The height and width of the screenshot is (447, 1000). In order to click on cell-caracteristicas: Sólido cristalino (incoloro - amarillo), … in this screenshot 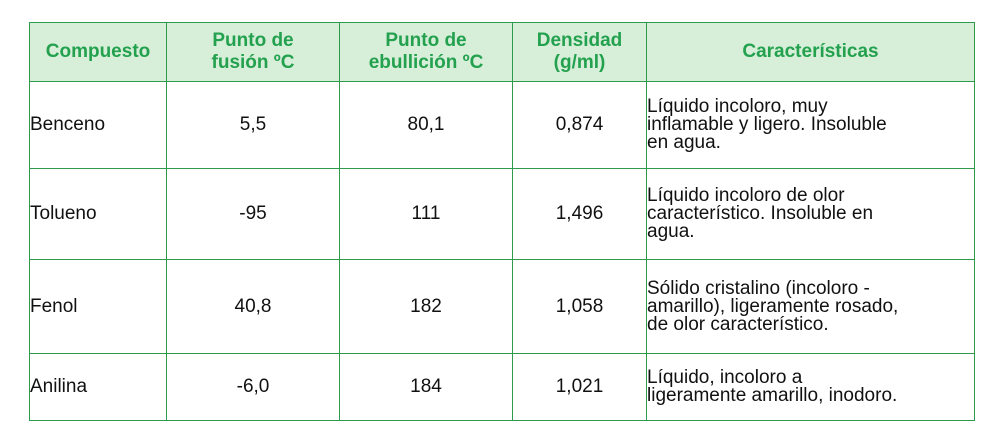, I will do `click(810, 306)`.